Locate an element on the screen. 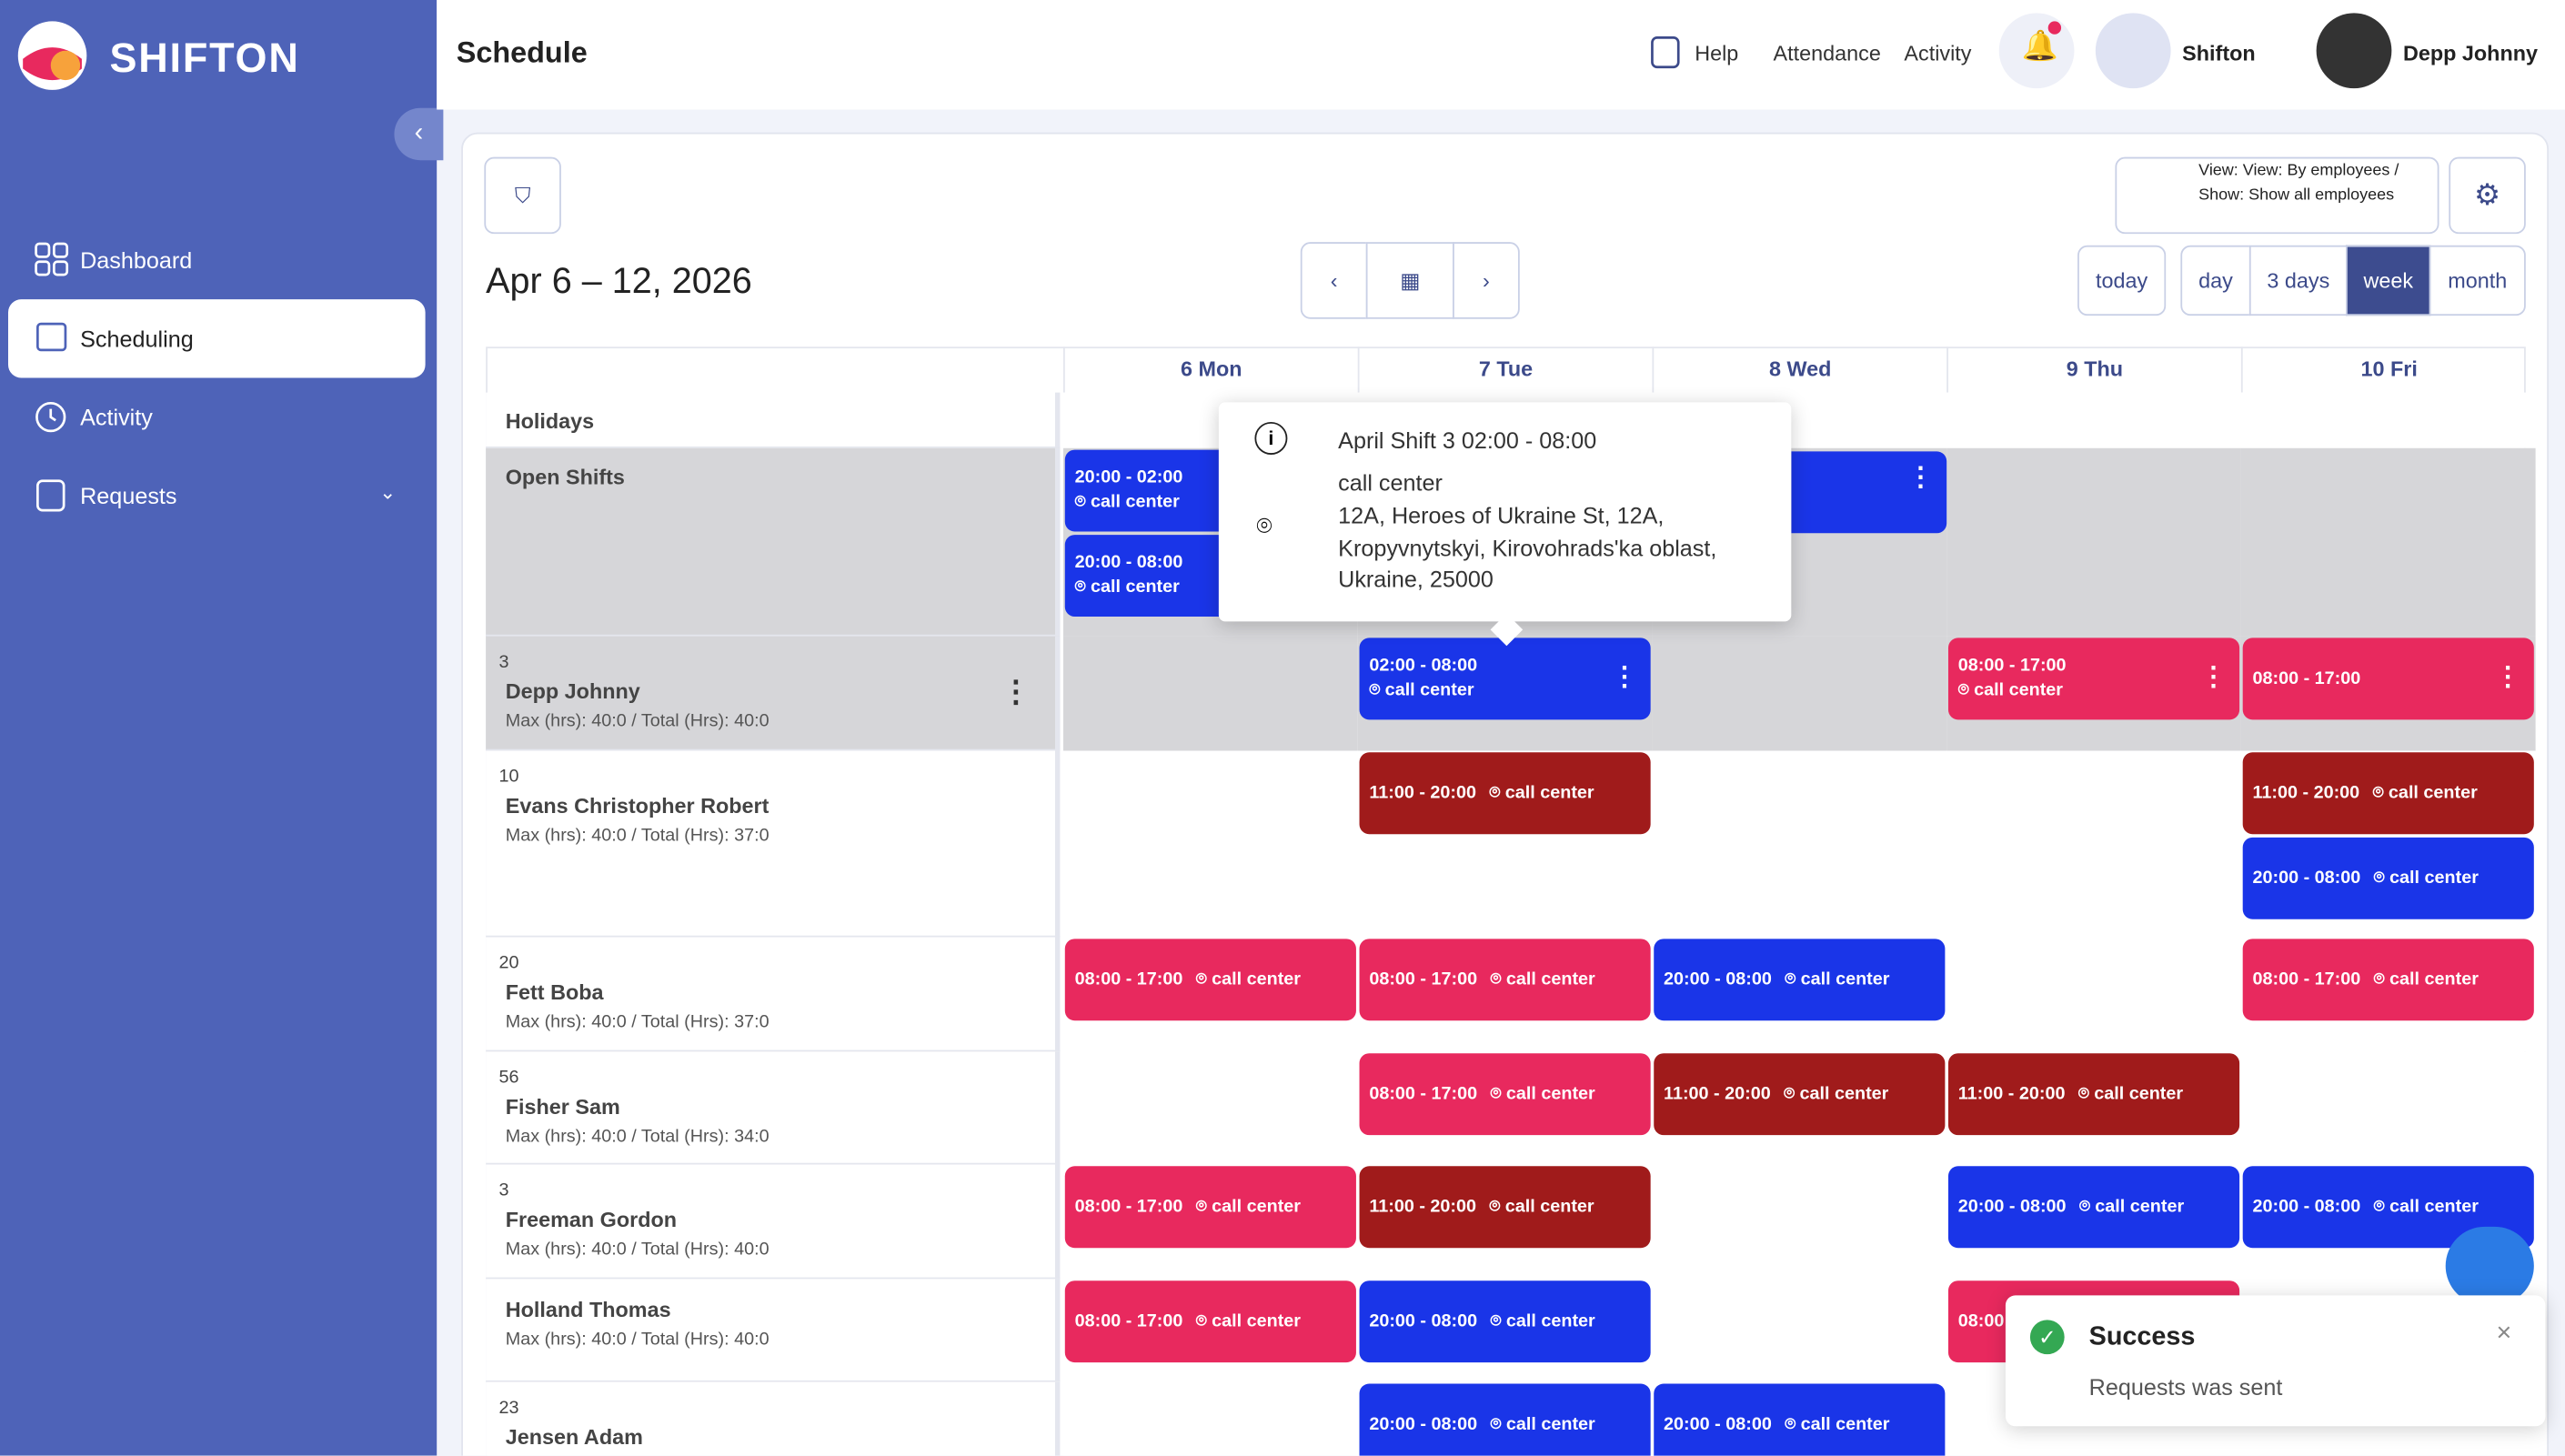  row-name: Fett Boba is located at coordinates (554, 992).